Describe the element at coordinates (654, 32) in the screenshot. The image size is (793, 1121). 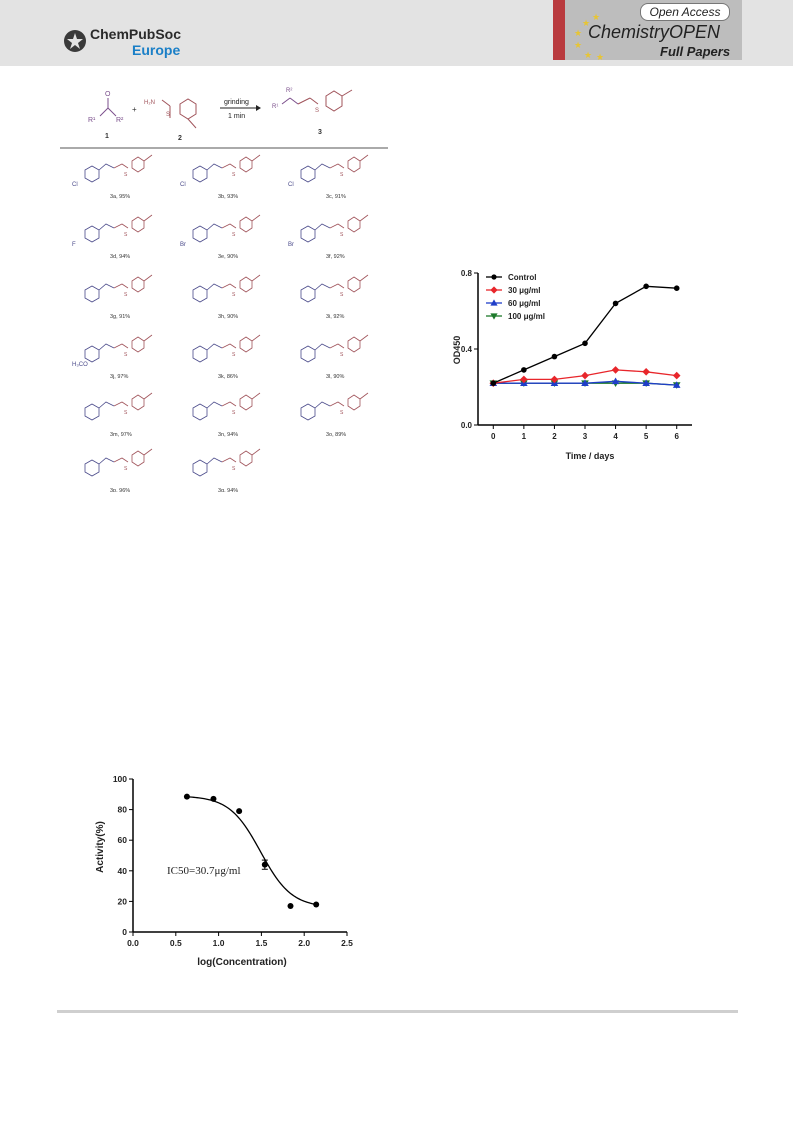
I see `journal-name: ChemistryOPEN` at that location.